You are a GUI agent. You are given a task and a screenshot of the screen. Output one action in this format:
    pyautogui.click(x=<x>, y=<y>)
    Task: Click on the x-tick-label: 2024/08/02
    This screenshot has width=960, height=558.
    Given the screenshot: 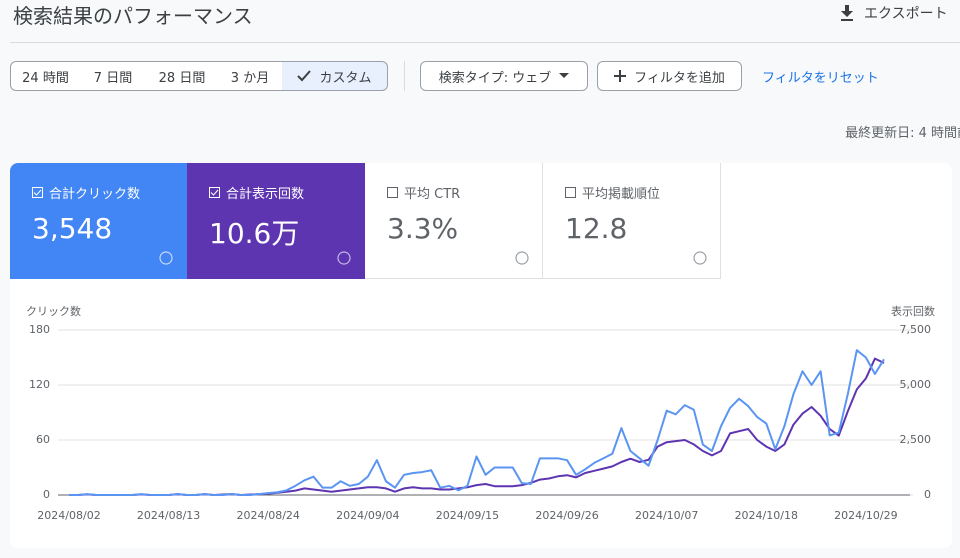 What is the action you would take?
    pyautogui.click(x=68, y=515)
    